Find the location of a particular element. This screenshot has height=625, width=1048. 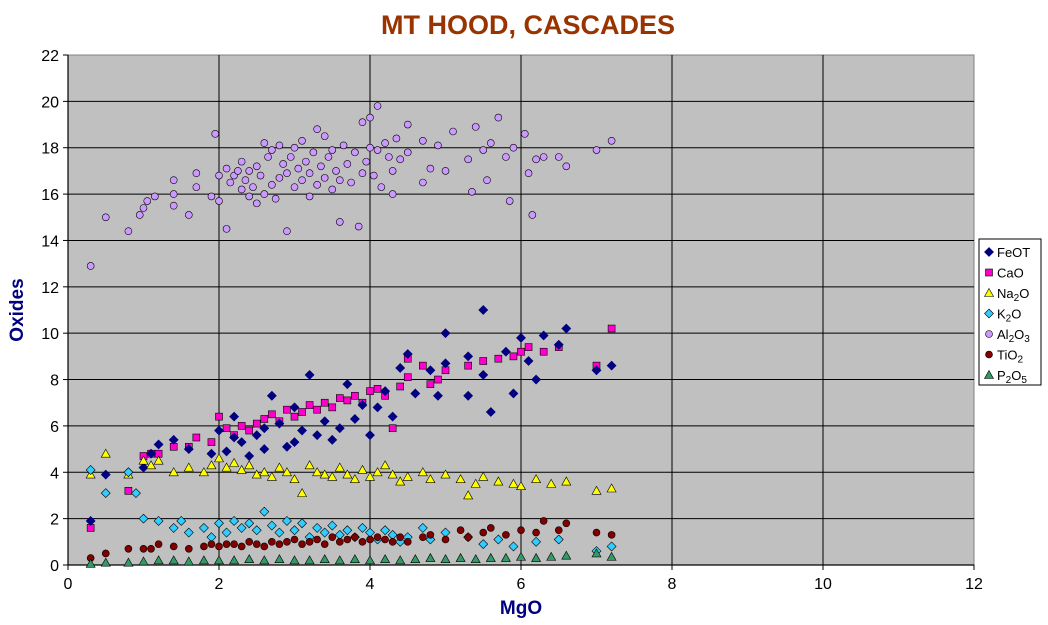

x-tick-label: 6 is located at coordinates (521, 584).